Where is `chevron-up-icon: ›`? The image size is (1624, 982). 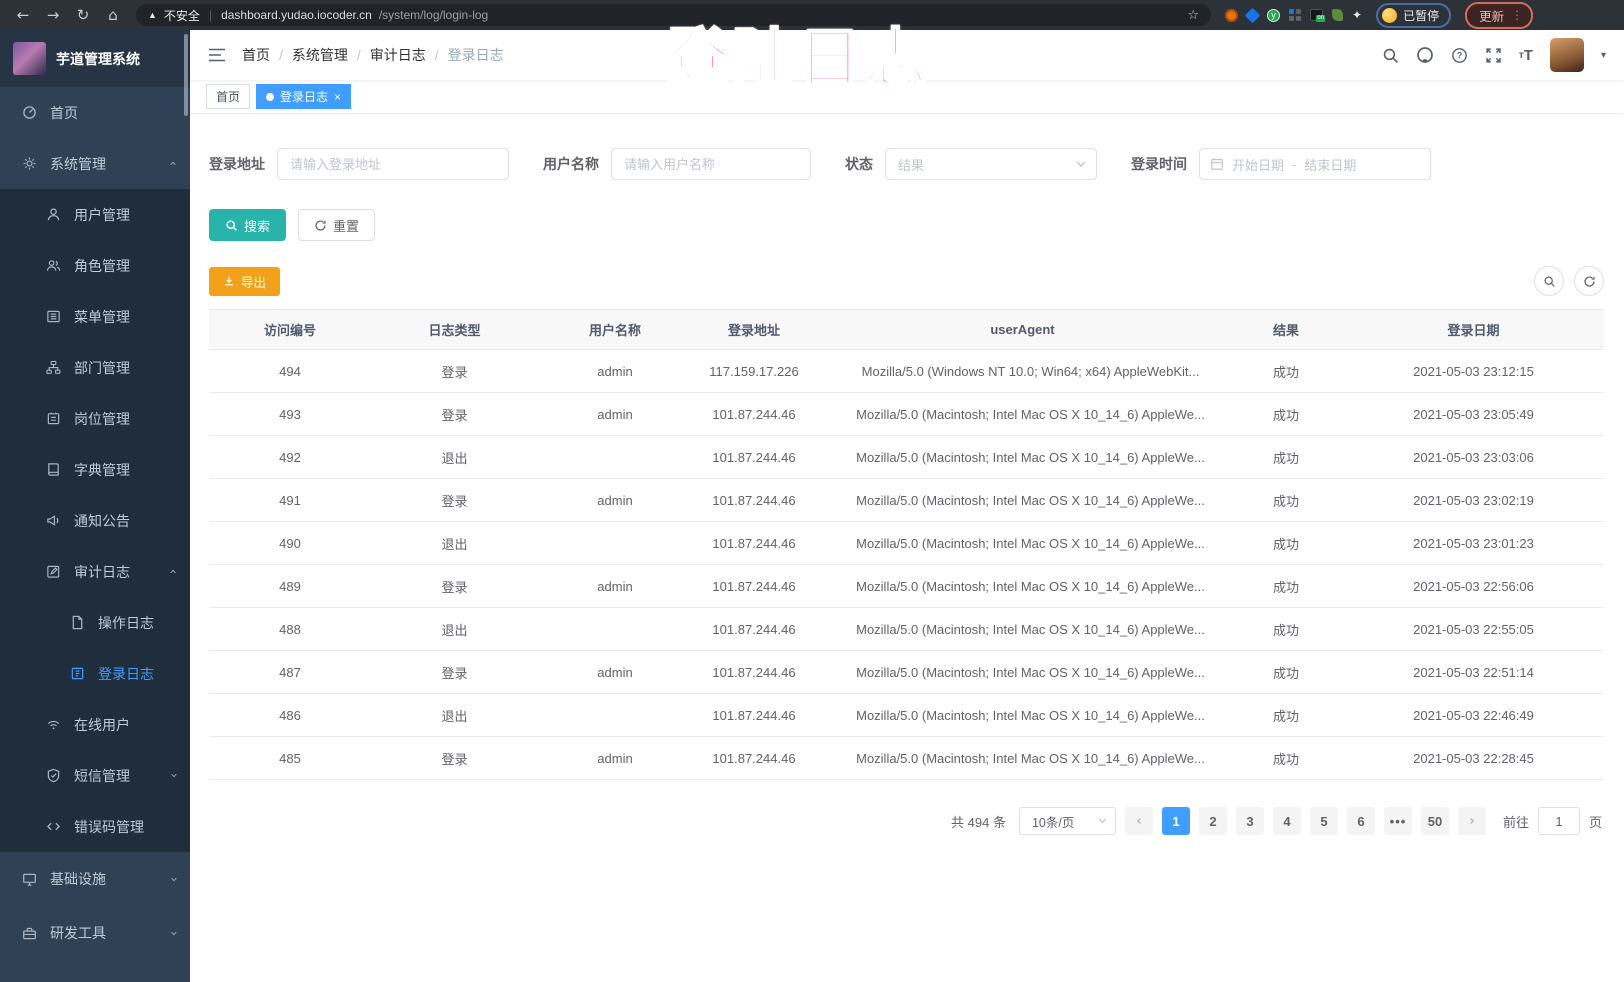
chevron-up-icon: › is located at coordinates (173, 163).